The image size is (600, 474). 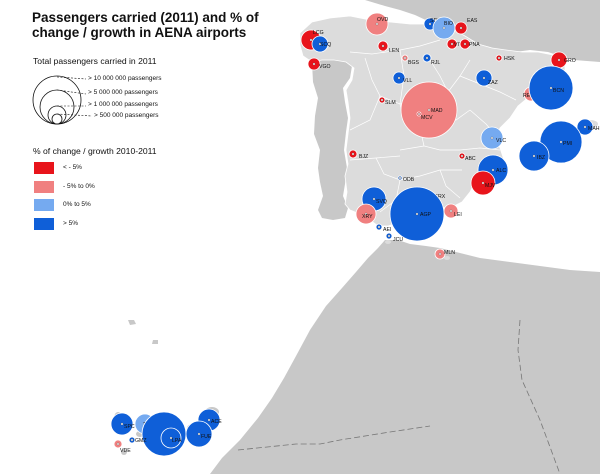 I want to click on airport-label-lei: LEI, so click(x=458, y=215).